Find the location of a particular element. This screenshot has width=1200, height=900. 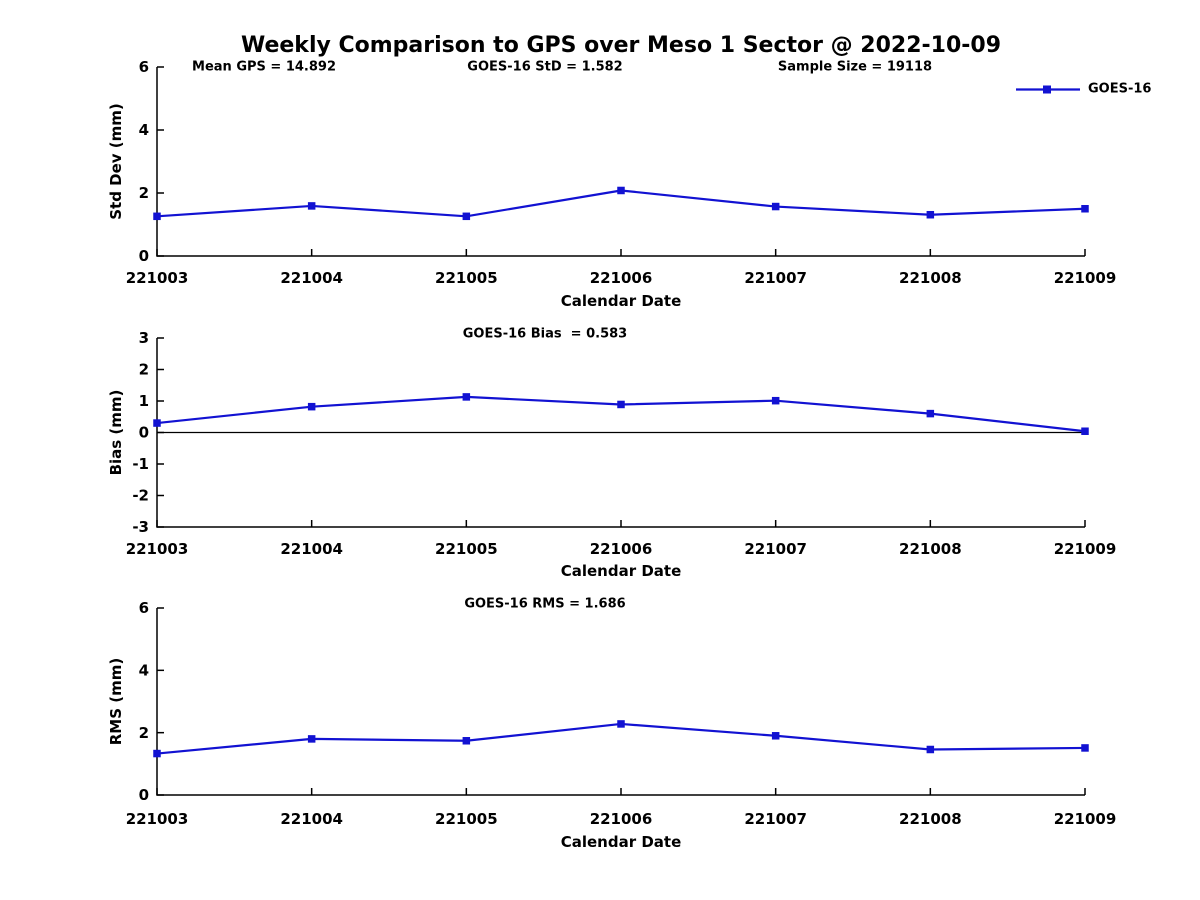

subplot-1-ylabel: Std Dev (mm) is located at coordinates (116, 161).